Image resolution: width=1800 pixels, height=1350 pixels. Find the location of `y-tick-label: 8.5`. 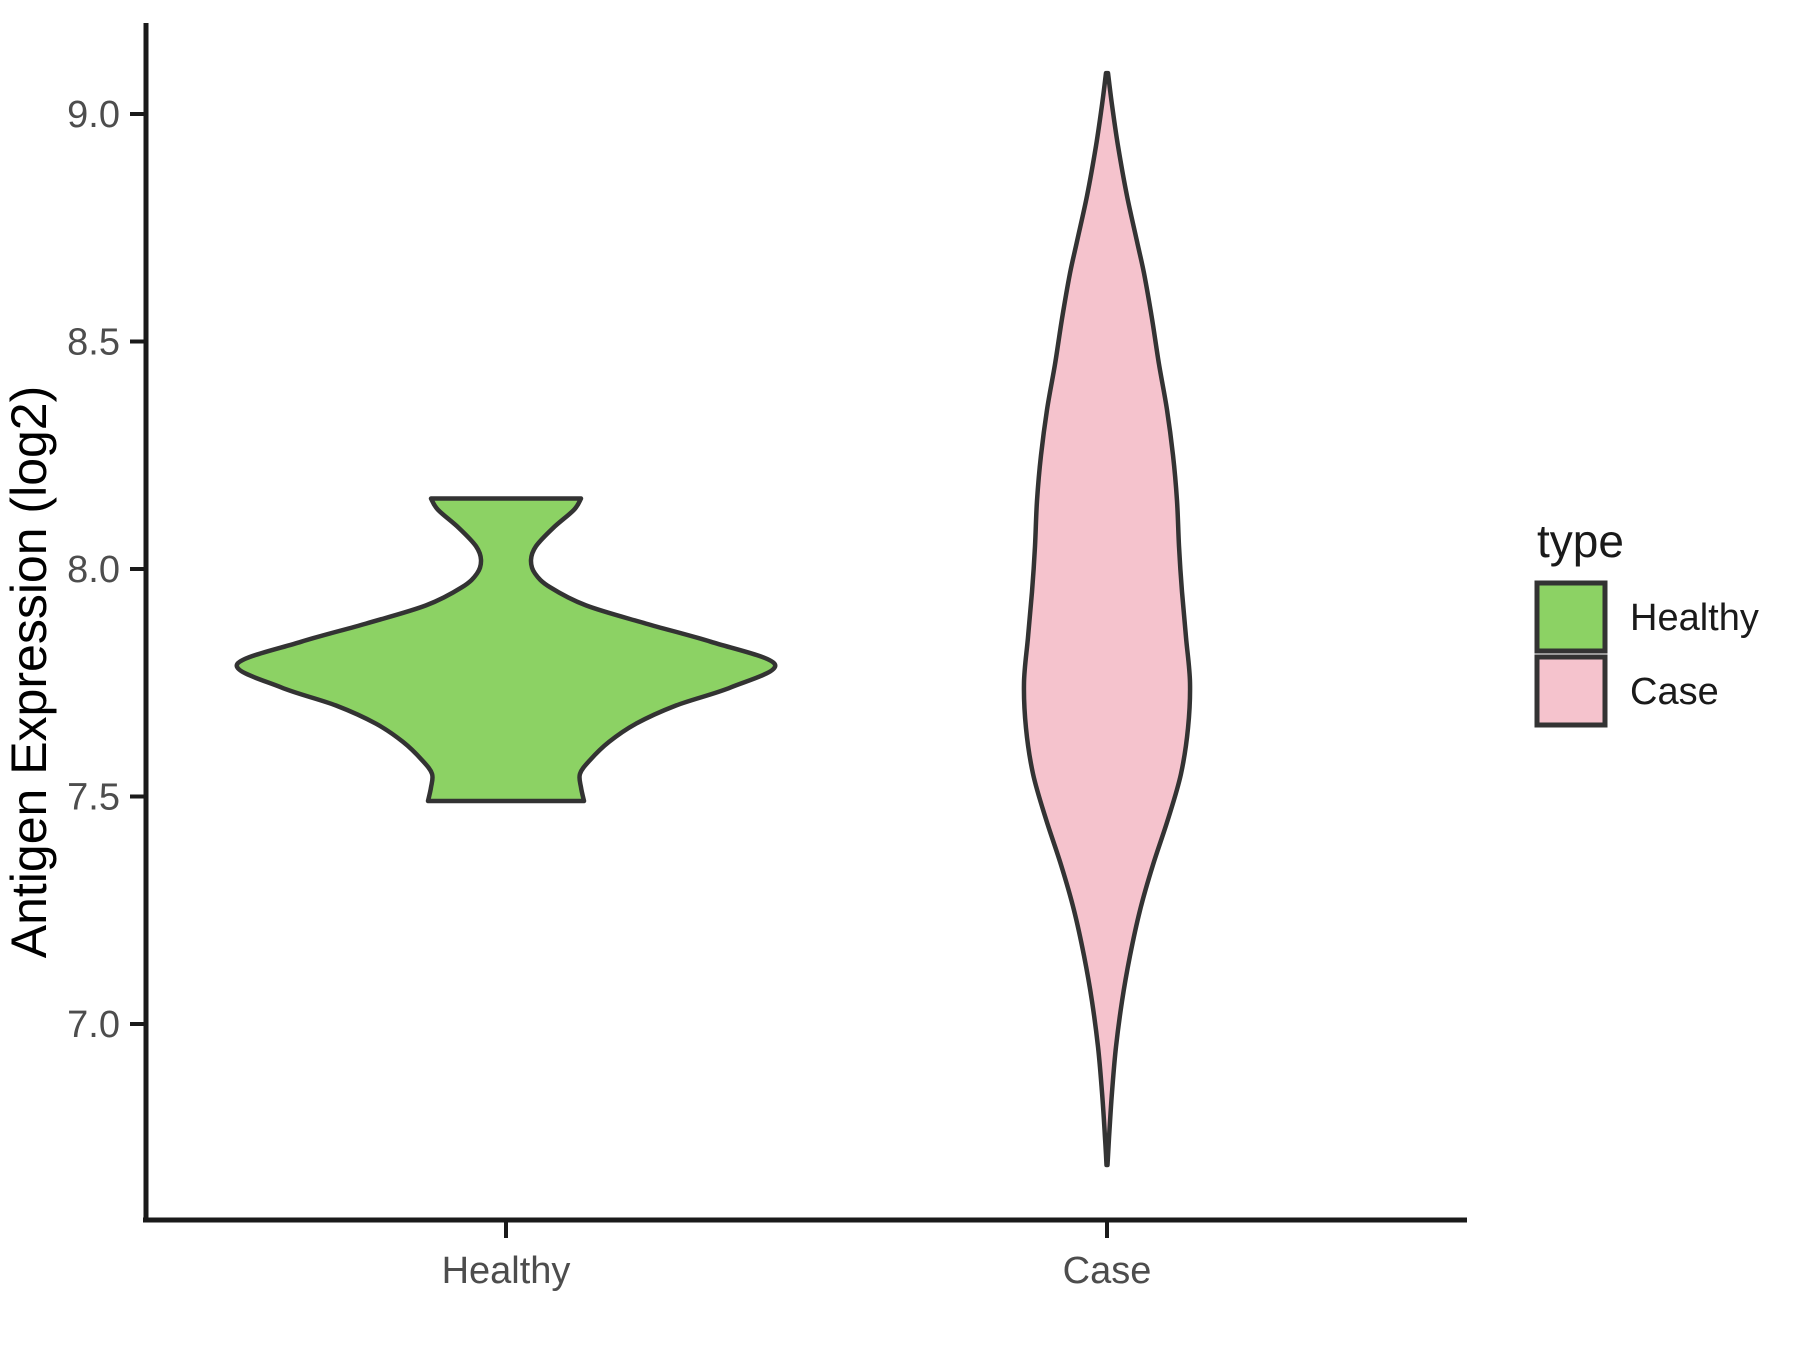

y-tick-label: 8.5 is located at coordinates (93, 343).